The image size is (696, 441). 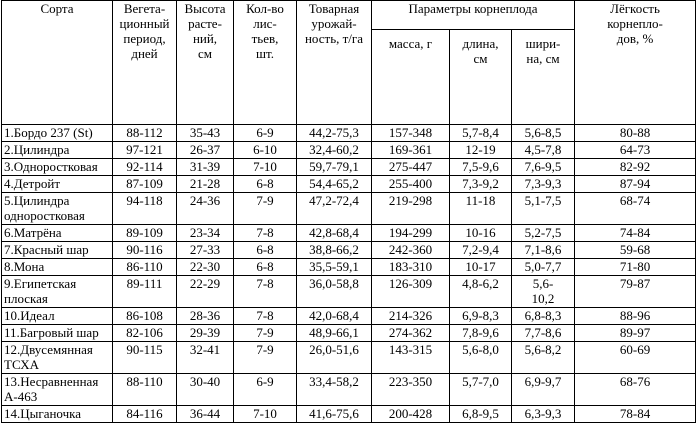 I want to click on cell-yield: 36,0-58,8, so click(x=334, y=291).